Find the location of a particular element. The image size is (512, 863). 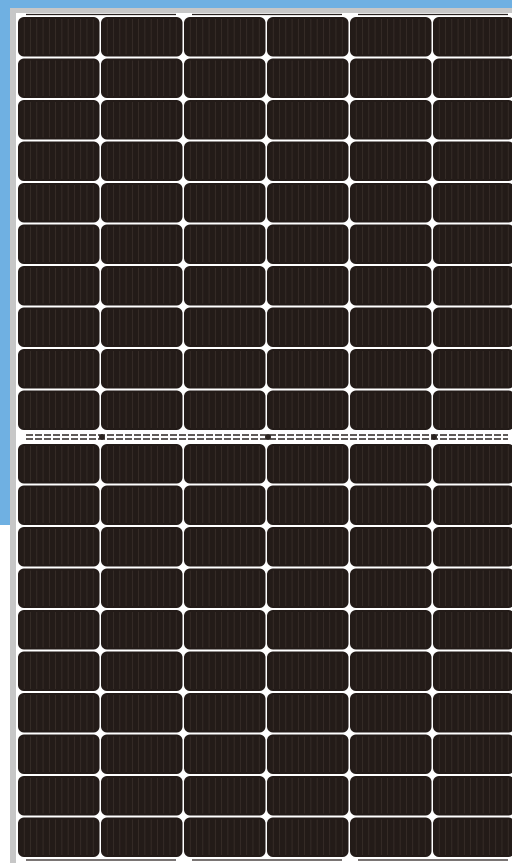

center-busbar is located at coordinates (267, 437).